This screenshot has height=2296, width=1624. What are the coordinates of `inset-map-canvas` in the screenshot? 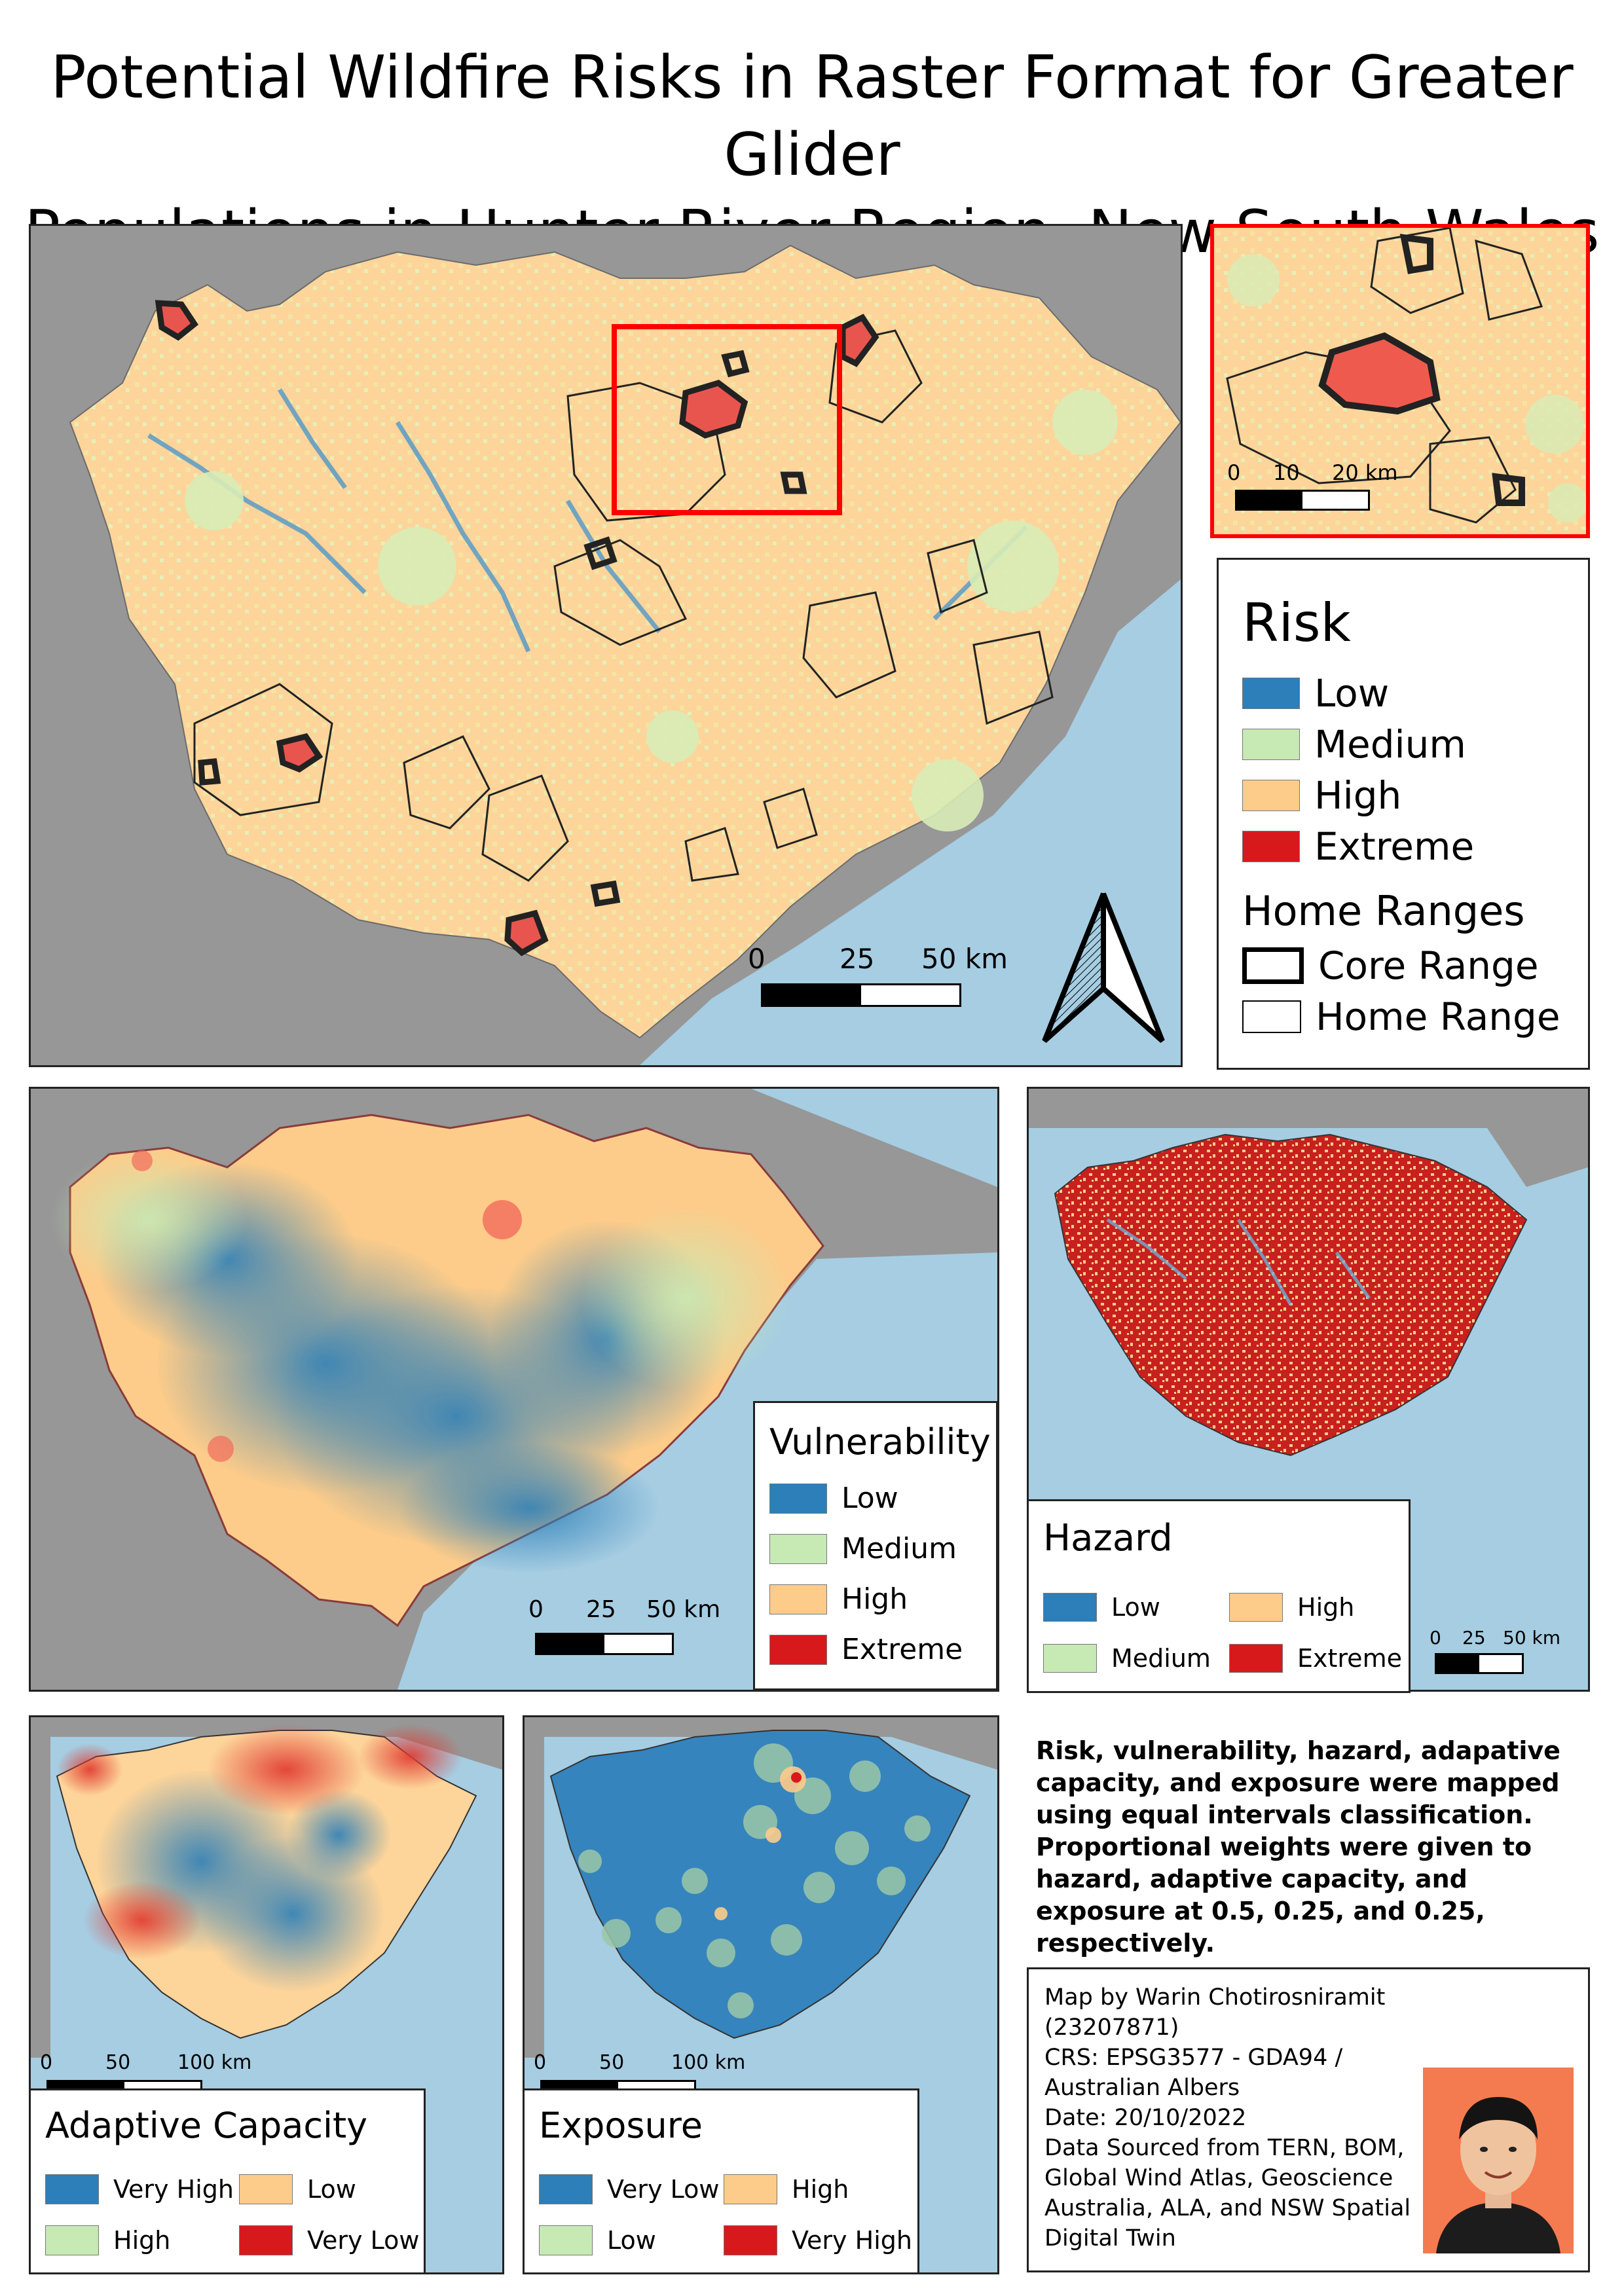 It's located at (1400, 381).